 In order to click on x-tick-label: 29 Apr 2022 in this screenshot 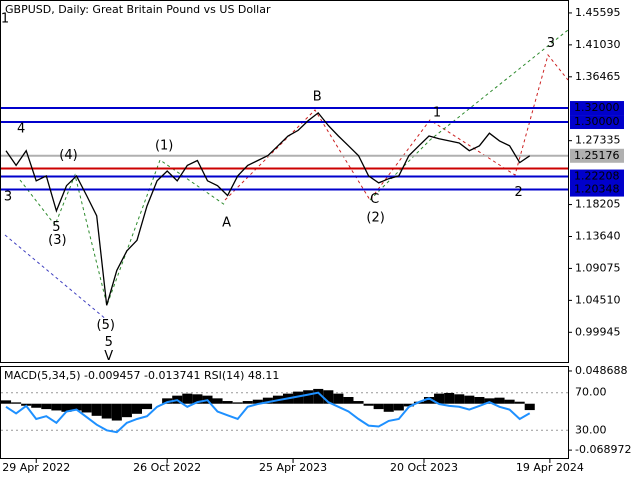, I will do `click(36, 467)`.